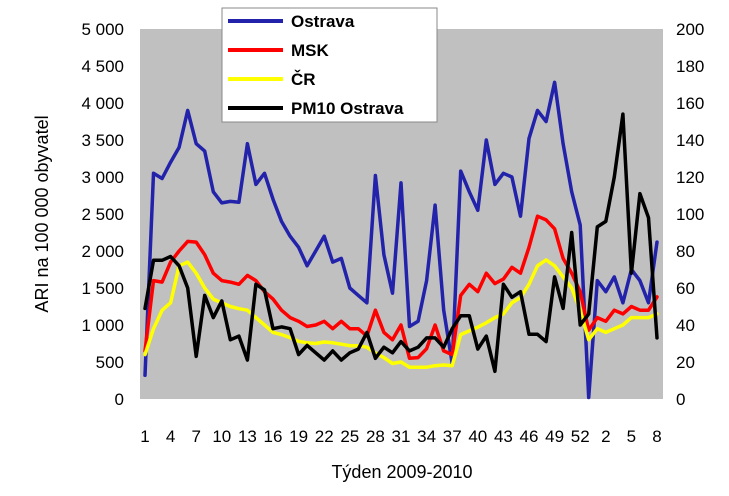 This screenshot has width=729, height=496. What do you see at coordinates (401, 472) in the screenshot?
I see `x-axis-label: Týden 2009-2010` at bounding box center [401, 472].